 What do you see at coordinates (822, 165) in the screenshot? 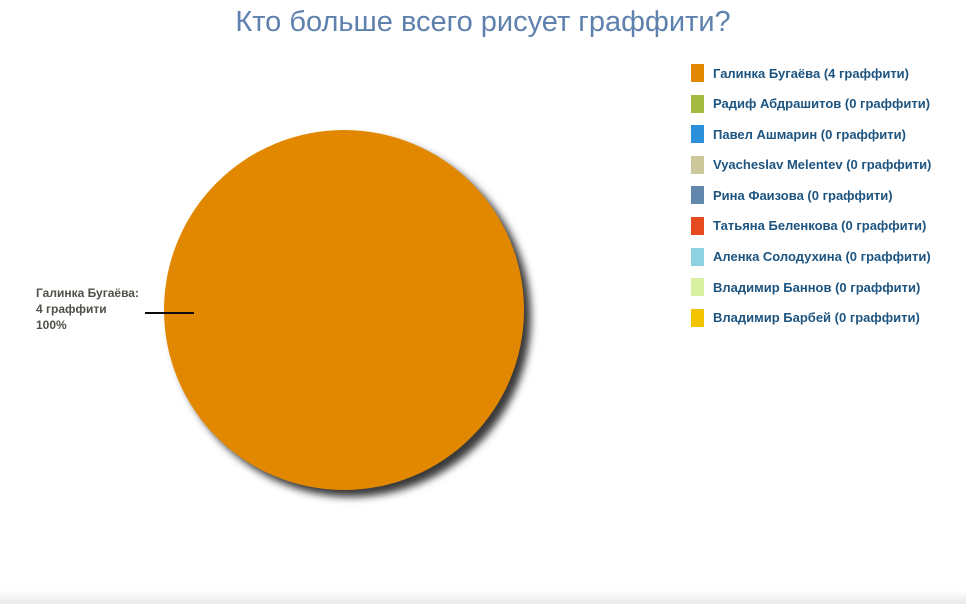
I see `legend-item-label: Vyacheslav Melentev (0 граффити)` at bounding box center [822, 165].